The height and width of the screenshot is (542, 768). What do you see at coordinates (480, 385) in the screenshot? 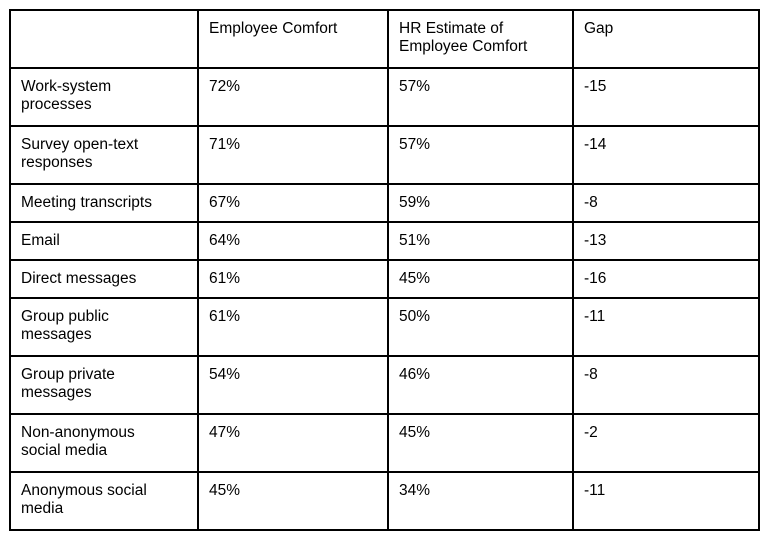
I see `hr-estimate-cell: 46%` at bounding box center [480, 385].